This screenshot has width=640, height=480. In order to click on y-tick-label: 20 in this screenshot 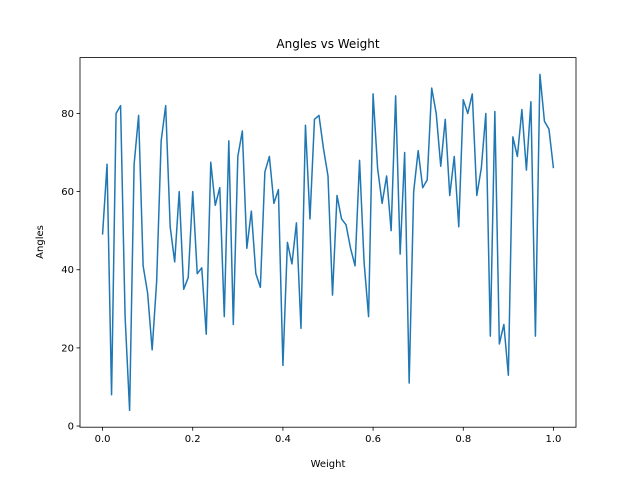, I will do `click(67, 348)`.